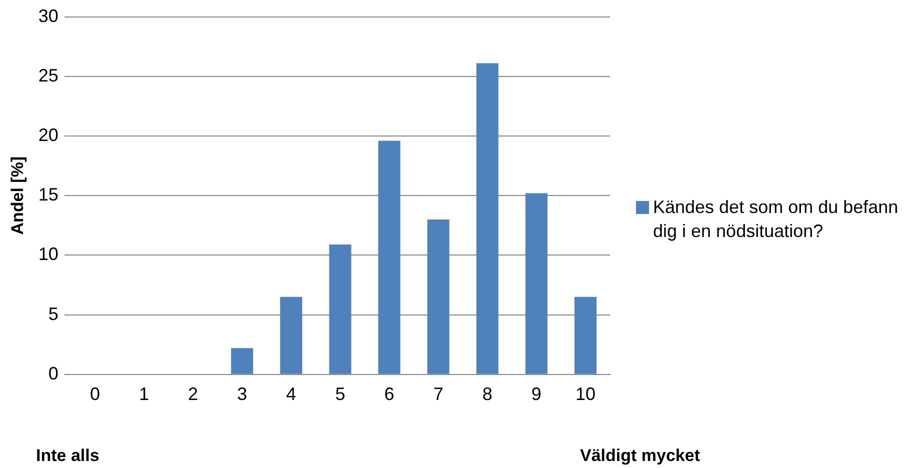  Describe the element at coordinates (776, 219) in the screenshot. I see `legend-label: Kändes det som om du befann dig i en nödsituation?` at that location.